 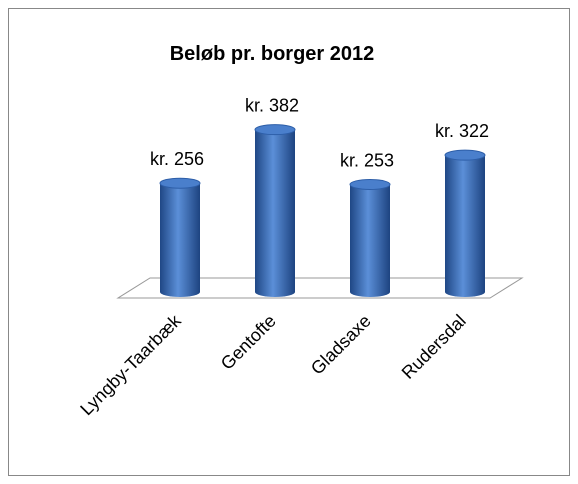 What do you see at coordinates (177, 159) in the screenshot?
I see `data-label: kr. 256` at bounding box center [177, 159].